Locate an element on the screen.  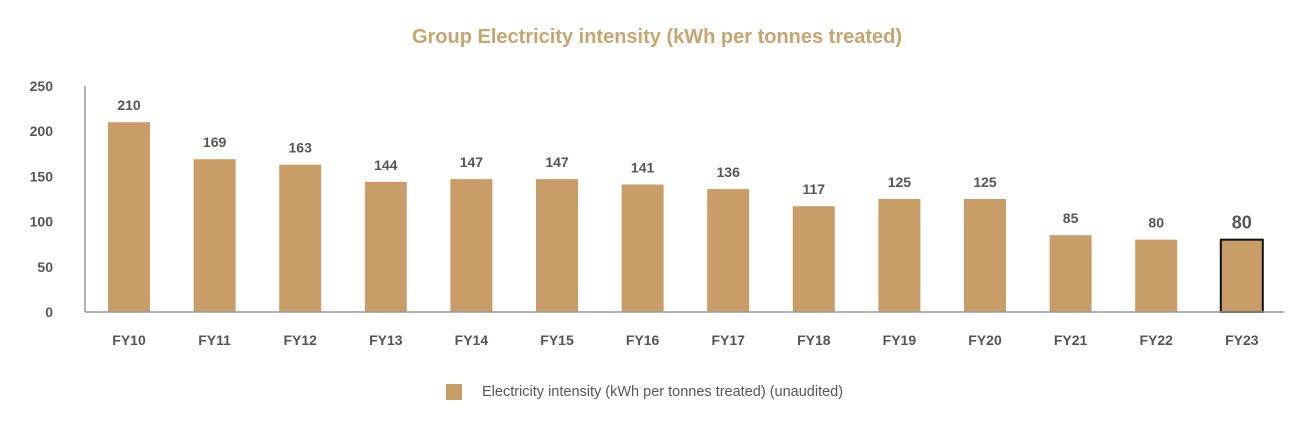
data-label: 163 is located at coordinates (301, 148).